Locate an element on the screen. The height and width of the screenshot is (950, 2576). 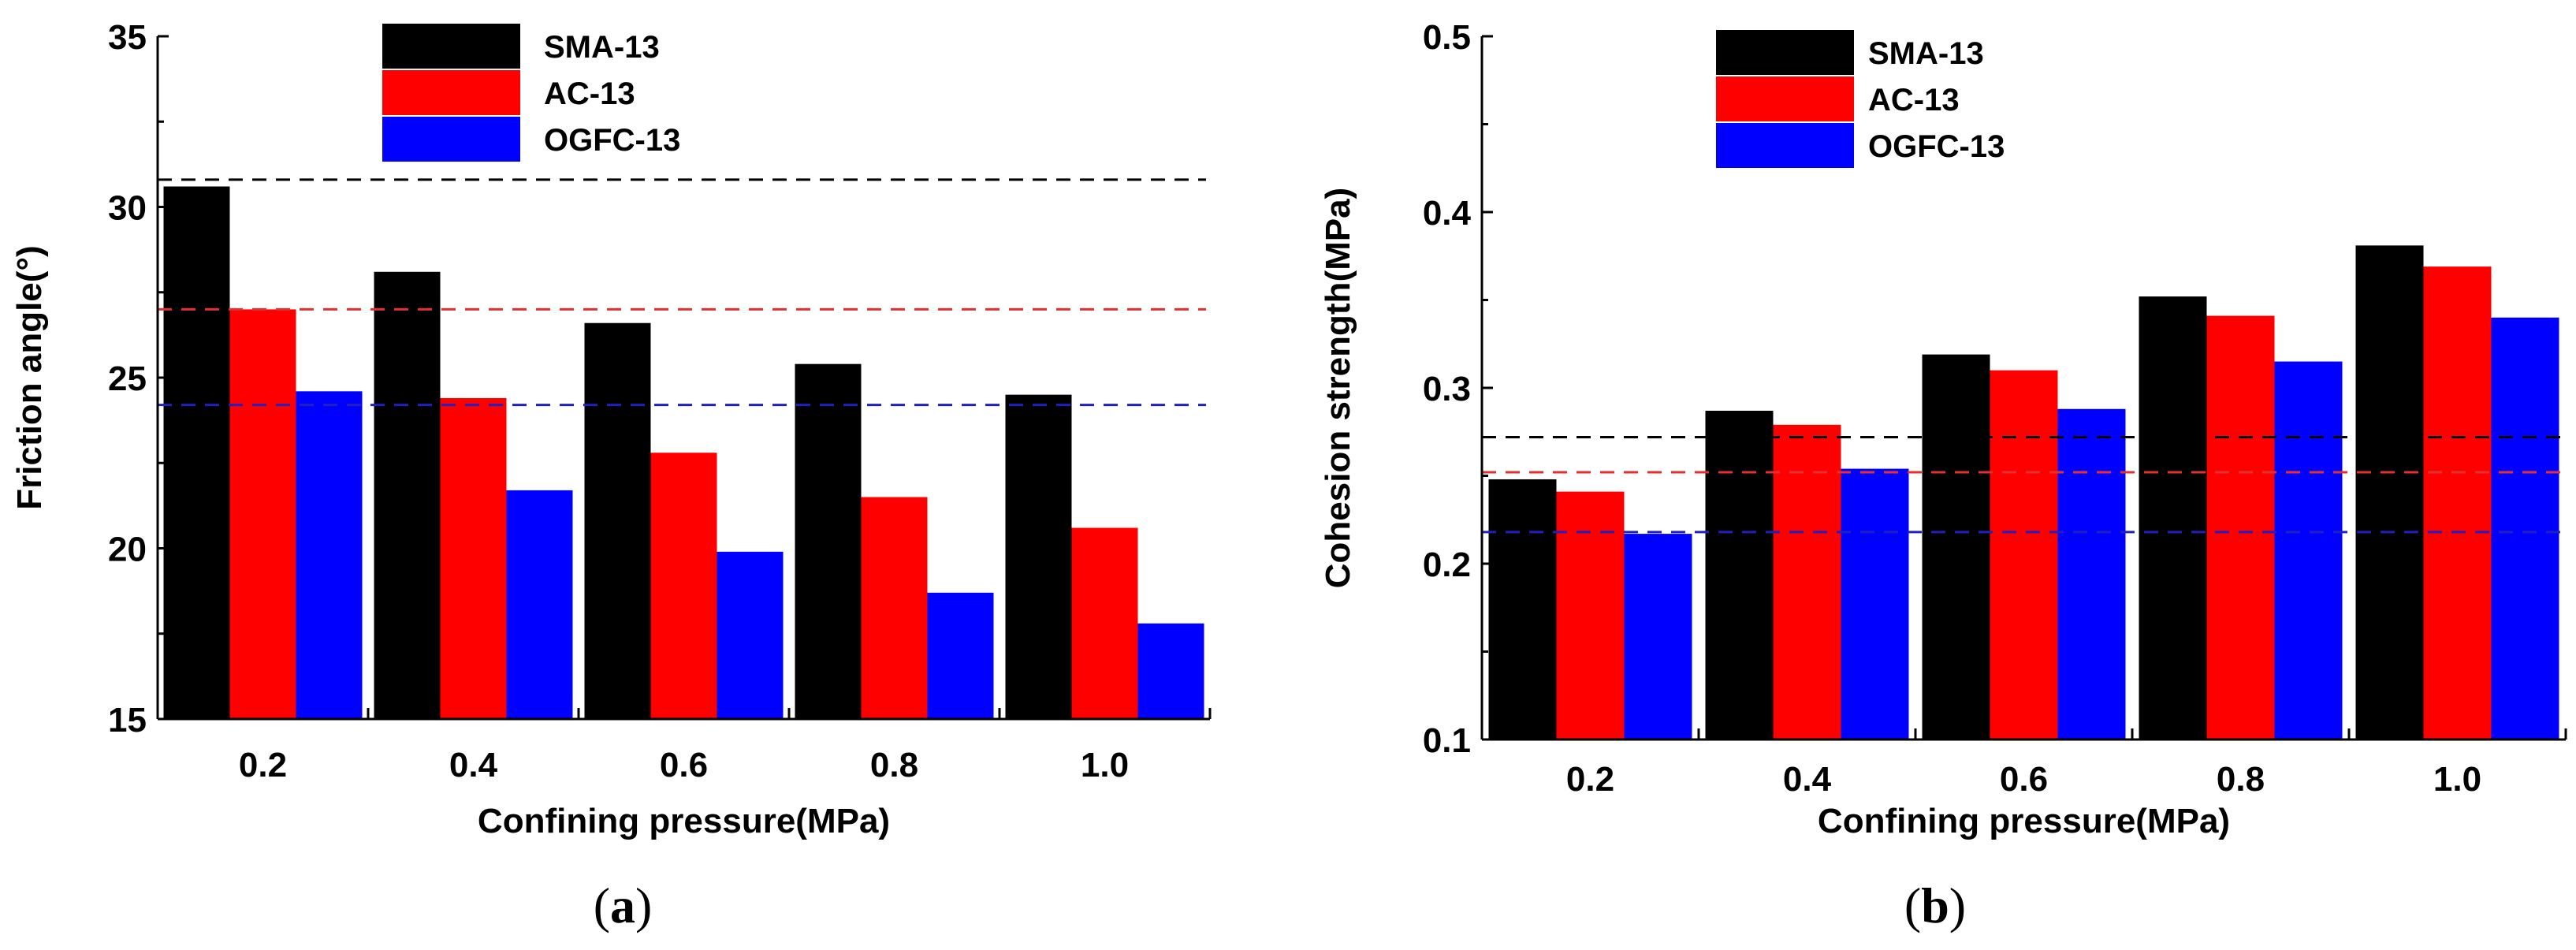
y-tick-label: 20 is located at coordinates (127, 549).